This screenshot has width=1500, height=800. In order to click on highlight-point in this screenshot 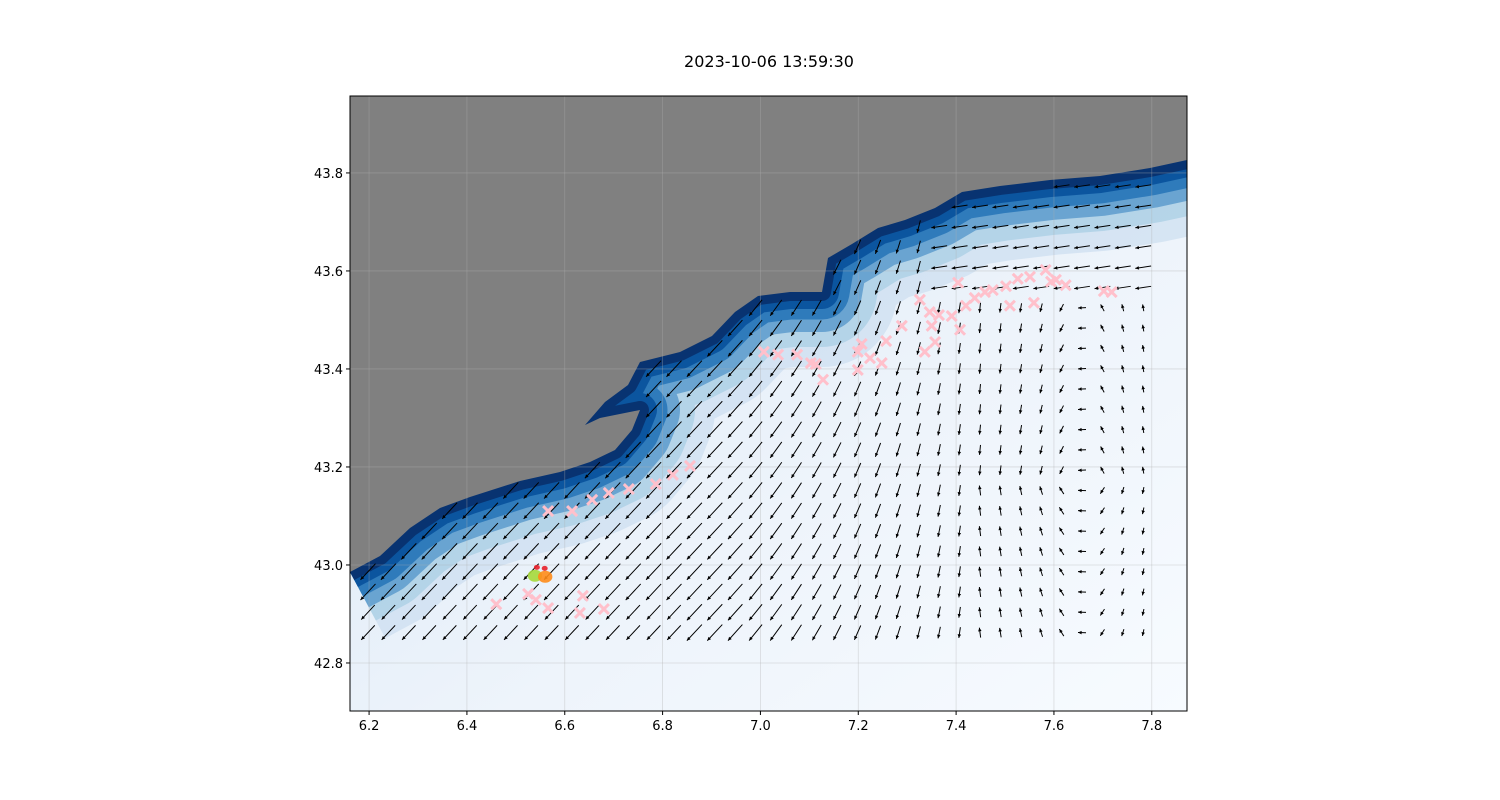, I will do `click(544, 568)`.